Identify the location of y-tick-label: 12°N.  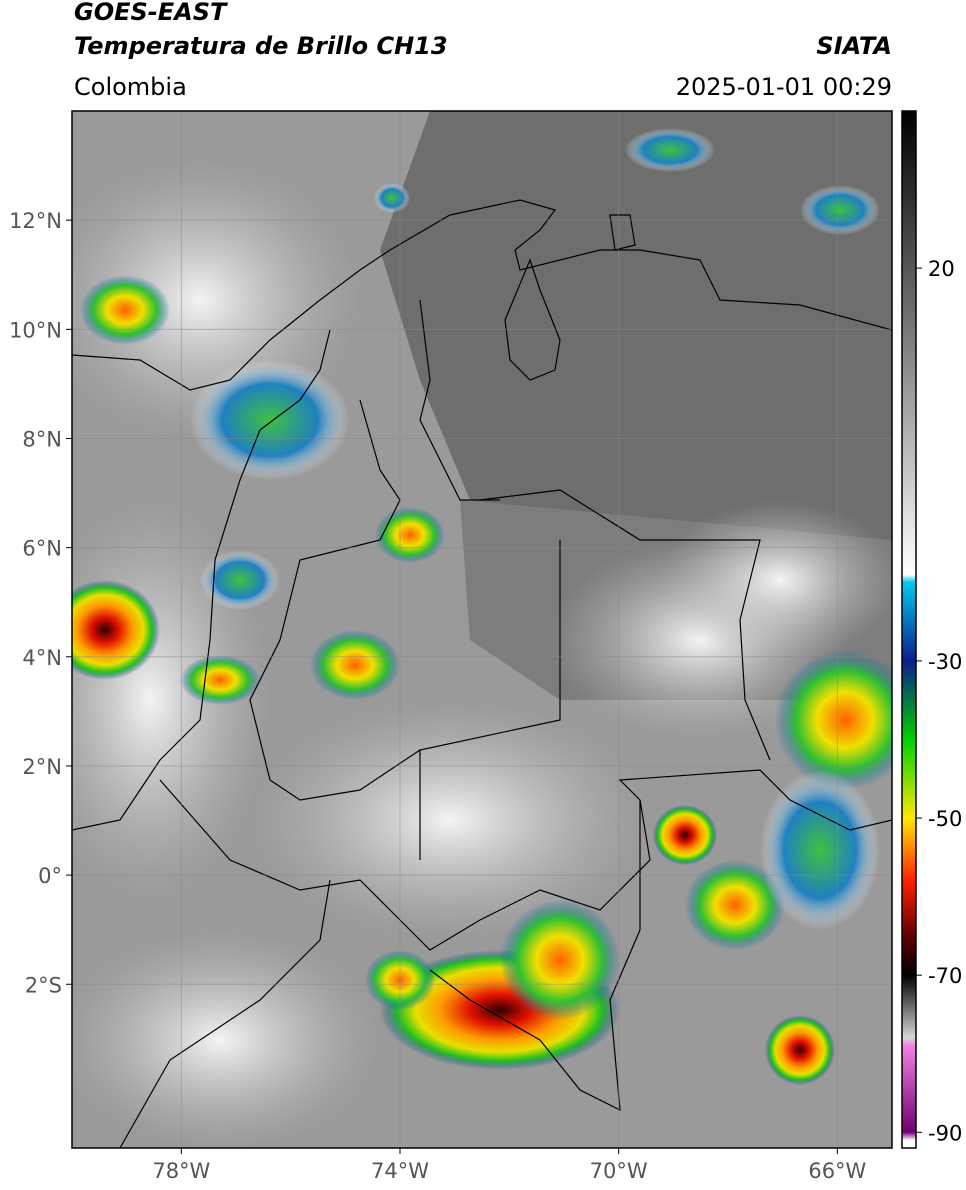
(35, 221).